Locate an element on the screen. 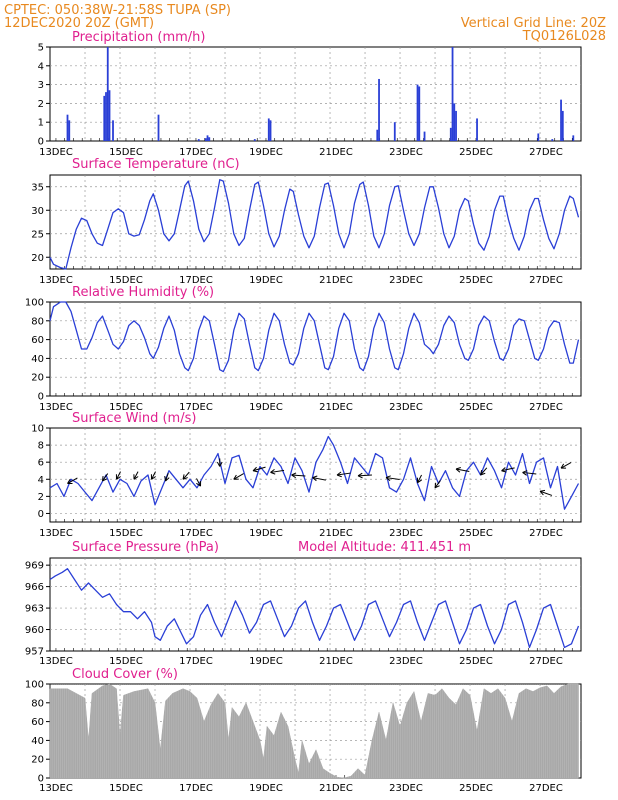 The width and height of the screenshot is (618, 800). wind-line is located at coordinates (314, 472).